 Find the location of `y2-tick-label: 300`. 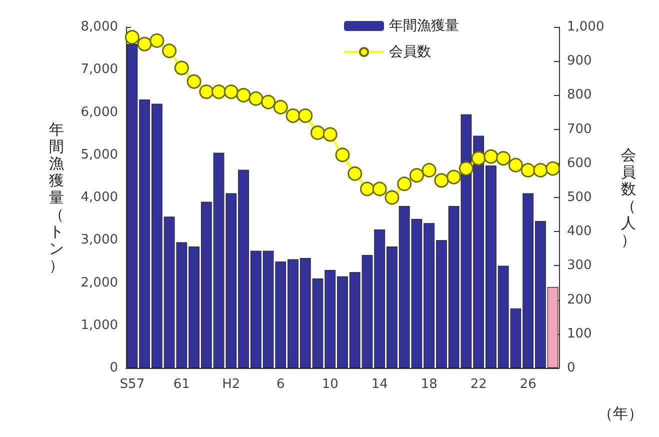

y2-tick-label: 300 is located at coordinates (579, 266).